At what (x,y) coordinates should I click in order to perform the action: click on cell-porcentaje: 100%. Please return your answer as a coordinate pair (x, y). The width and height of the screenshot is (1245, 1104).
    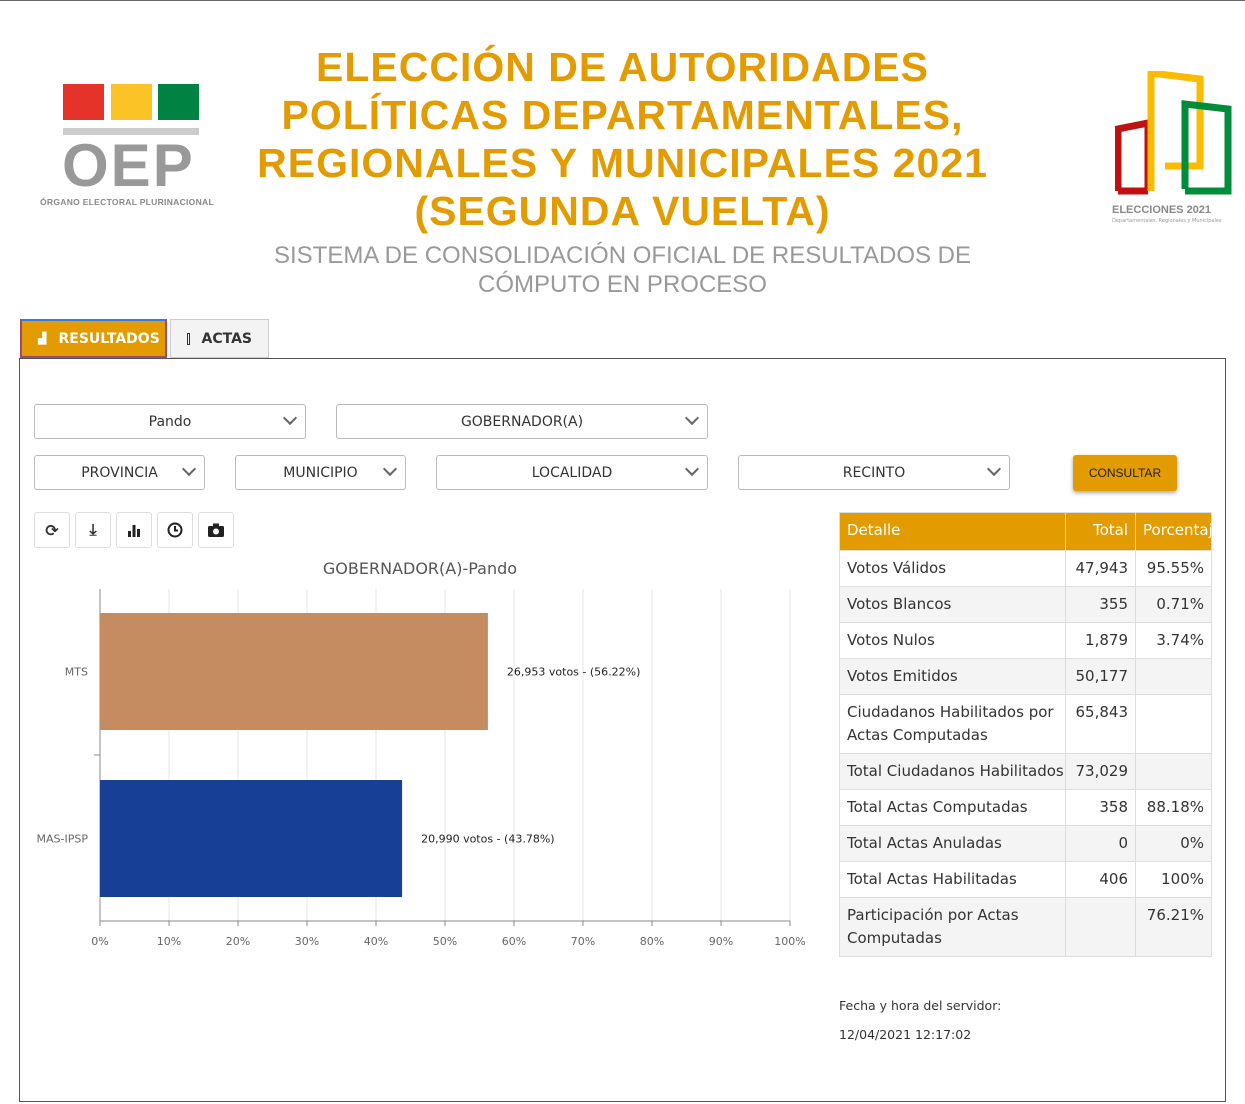
    Looking at the image, I should click on (1173, 879).